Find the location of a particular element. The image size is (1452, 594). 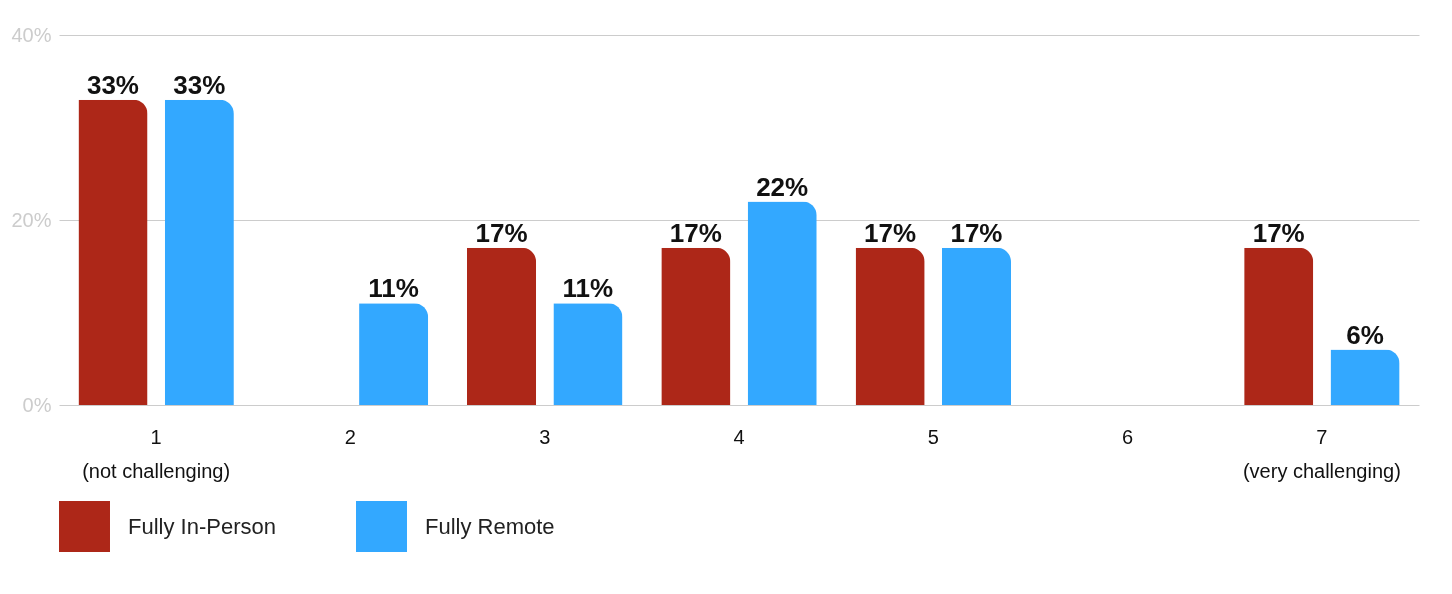

x-tick-label: 6 is located at coordinates (1128, 436).